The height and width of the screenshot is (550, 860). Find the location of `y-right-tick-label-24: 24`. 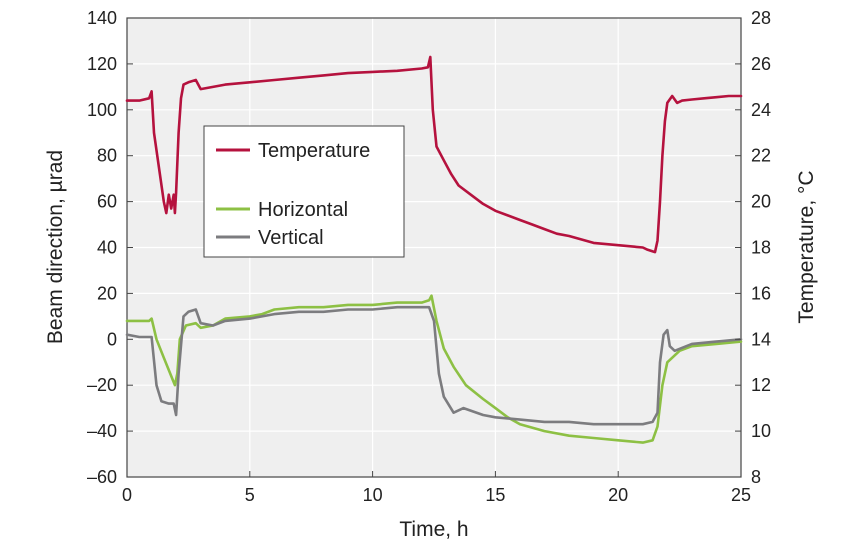

y-right-tick-label-24: 24 is located at coordinates (761, 110).